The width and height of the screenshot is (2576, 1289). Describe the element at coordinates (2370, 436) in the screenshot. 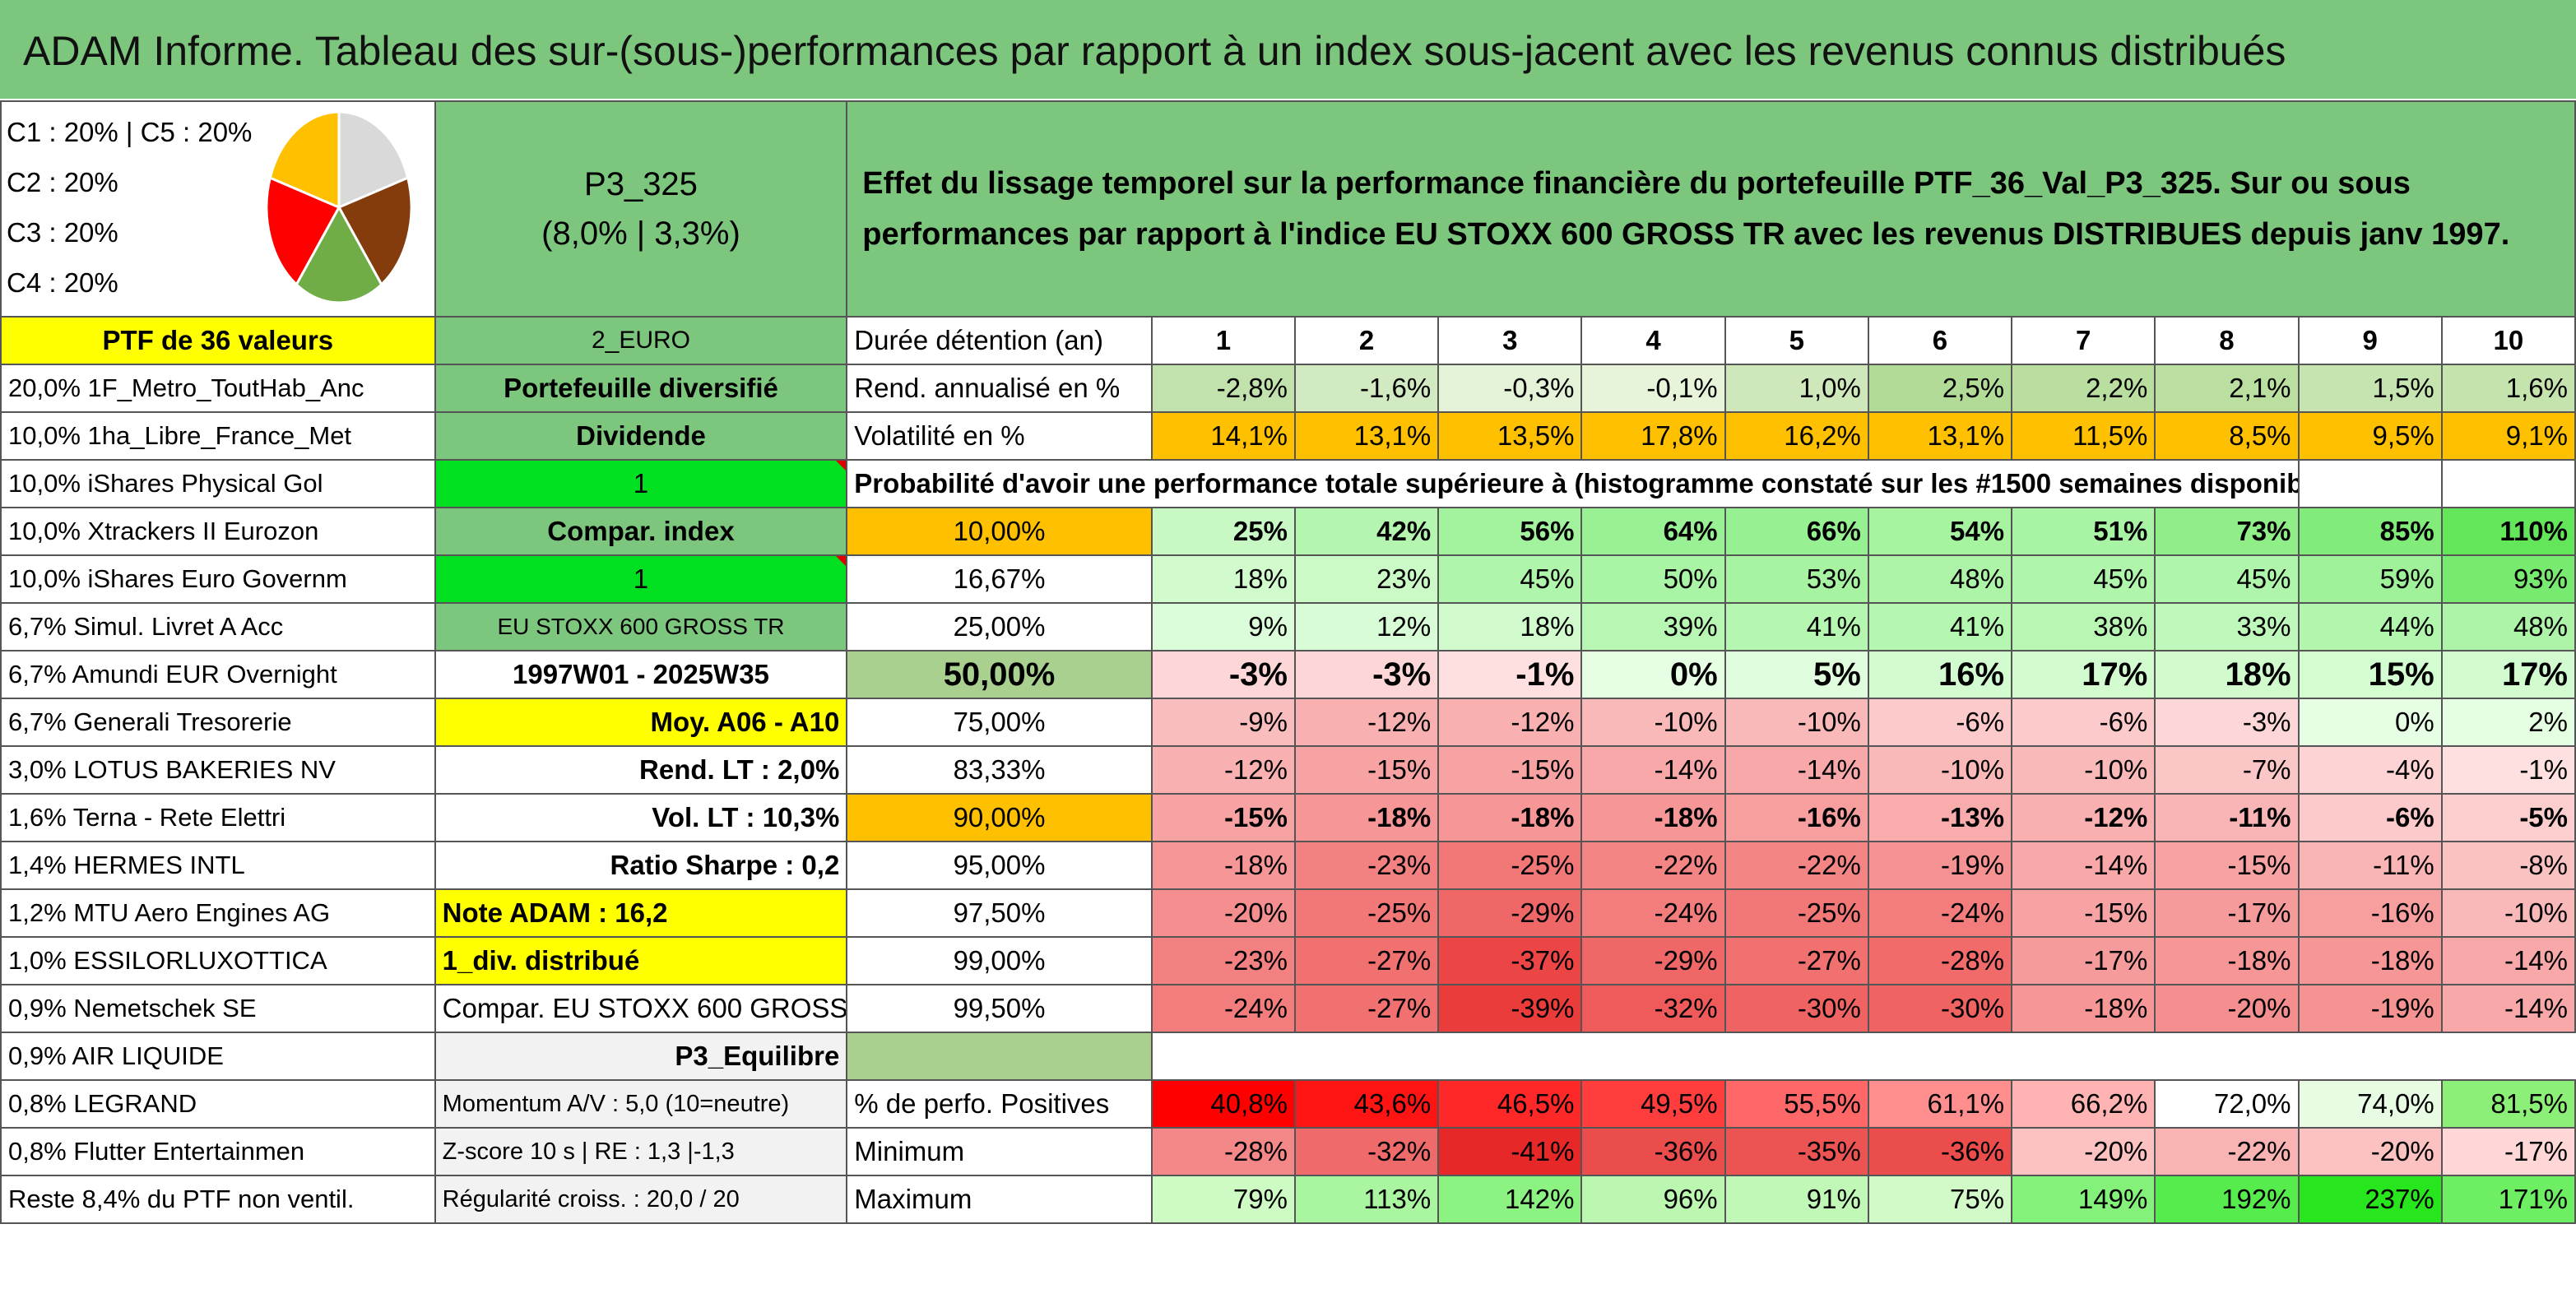

I see `vol-value: 9,5%` at that location.